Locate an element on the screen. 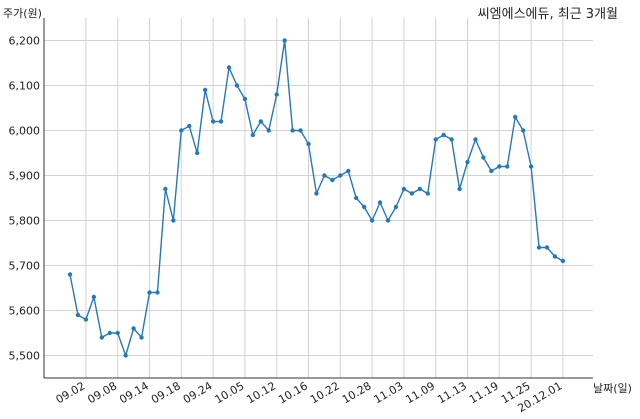 The image size is (640, 419). chart-title: 씨엠에스에듀, 최근 3개월 is located at coordinates (547, 14).